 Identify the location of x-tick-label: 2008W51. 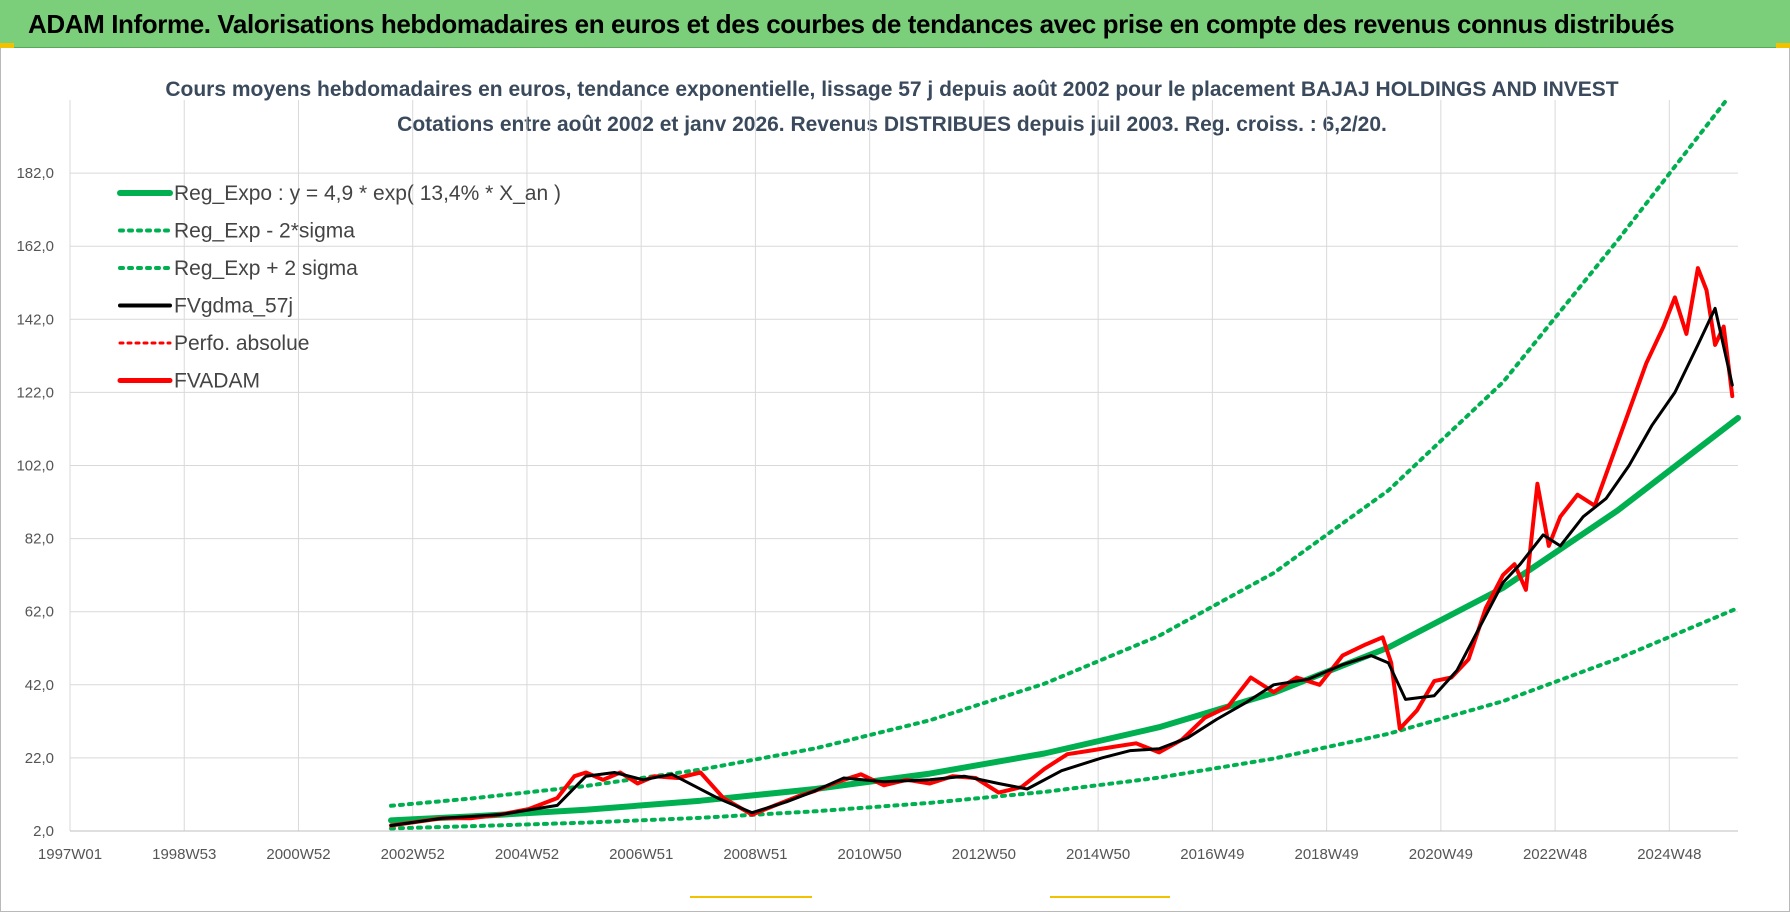
(755, 854).